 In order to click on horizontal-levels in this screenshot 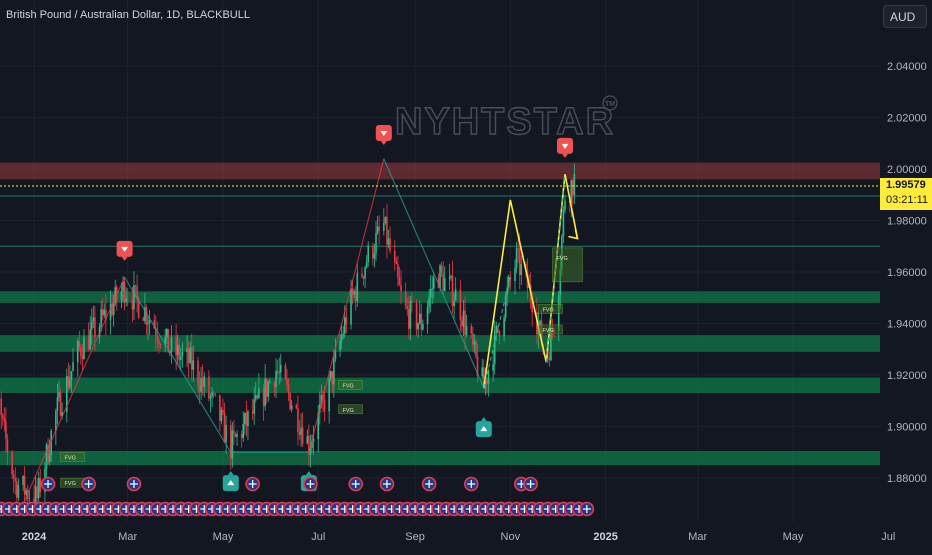, I will do `click(440, 221)`.